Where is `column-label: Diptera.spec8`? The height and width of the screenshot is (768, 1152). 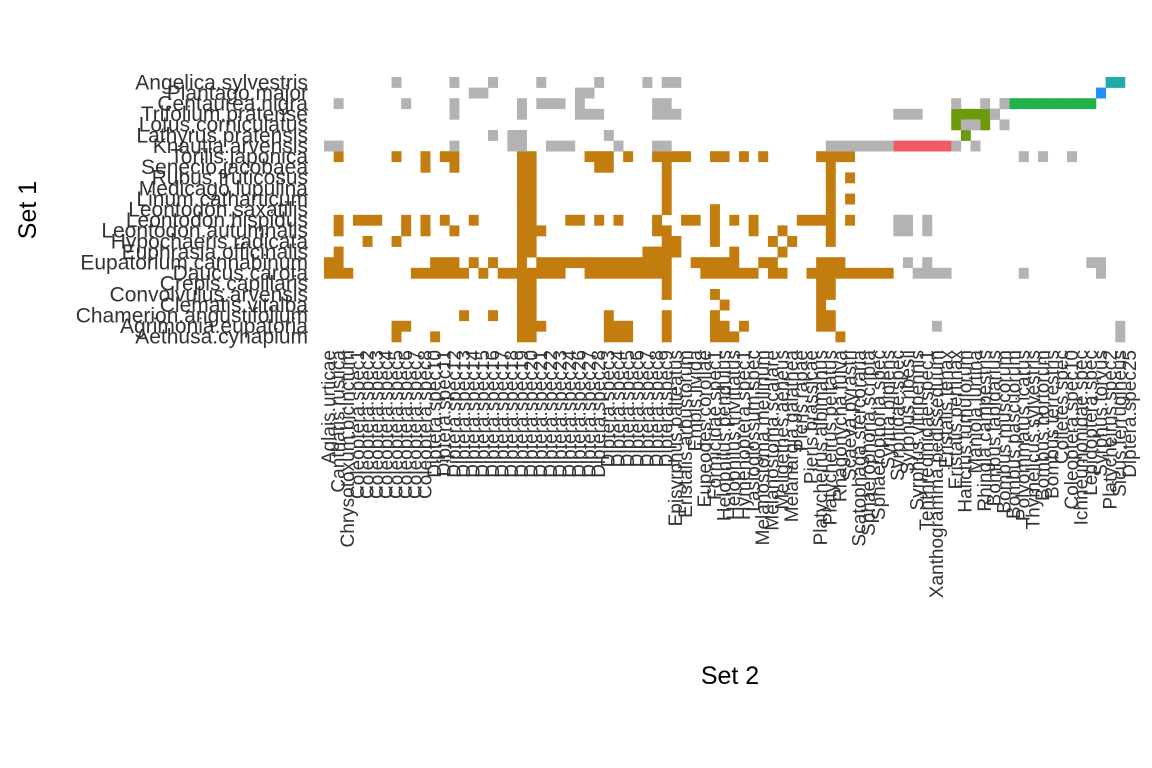
column-label: Diptera.spec8 is located at coordinates (657, 408).